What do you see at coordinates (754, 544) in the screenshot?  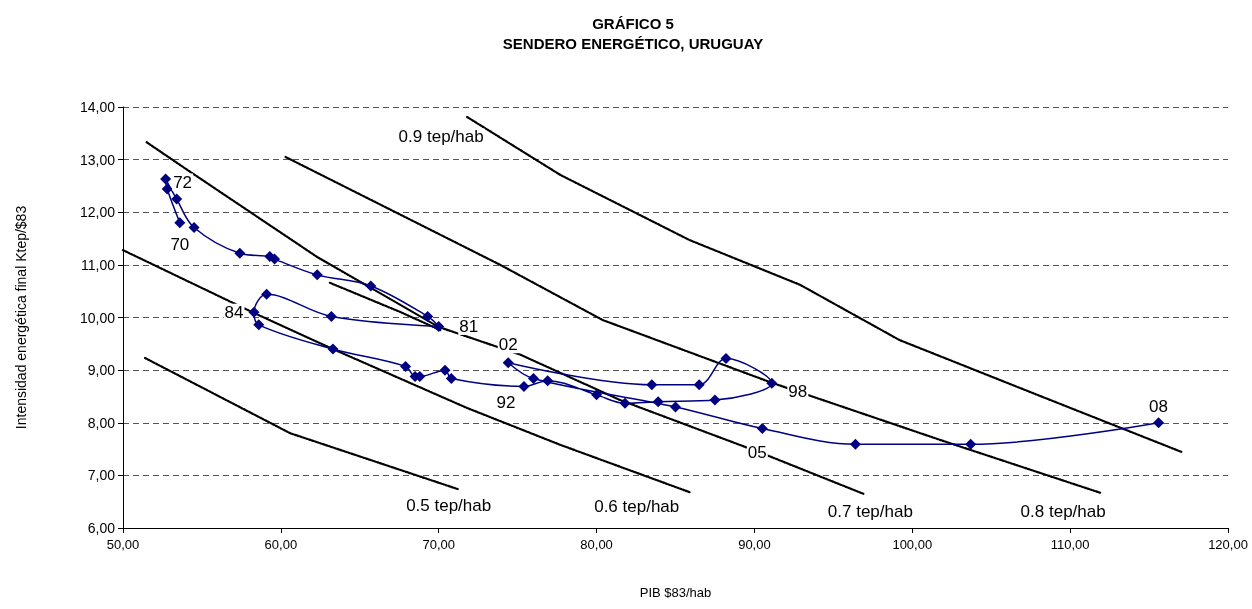 I see `x-tick-label: 90,00` at bounding box center [754, 544].